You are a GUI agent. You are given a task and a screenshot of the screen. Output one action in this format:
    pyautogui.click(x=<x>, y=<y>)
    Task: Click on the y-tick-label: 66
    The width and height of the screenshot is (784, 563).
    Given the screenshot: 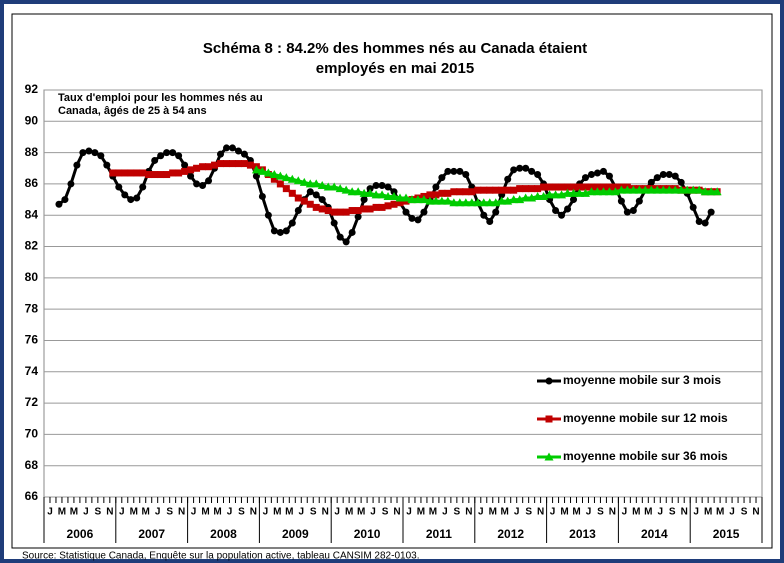 What is the action you would take?
    pyautogui.click(x=32, y=496)
    